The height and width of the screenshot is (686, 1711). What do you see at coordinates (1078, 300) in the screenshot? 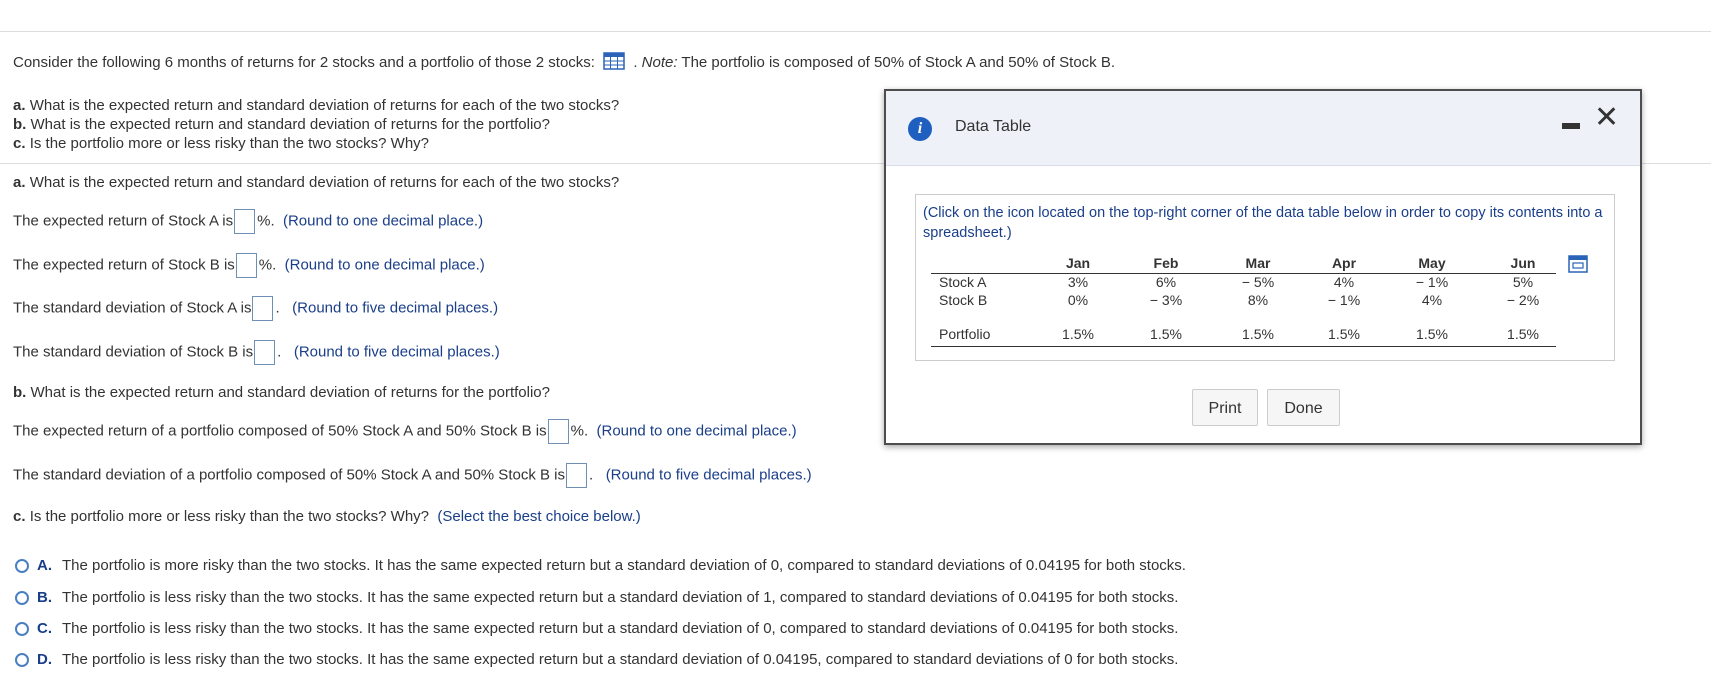
I see `table-cell: 0%` at bounding box center [1078, 300].